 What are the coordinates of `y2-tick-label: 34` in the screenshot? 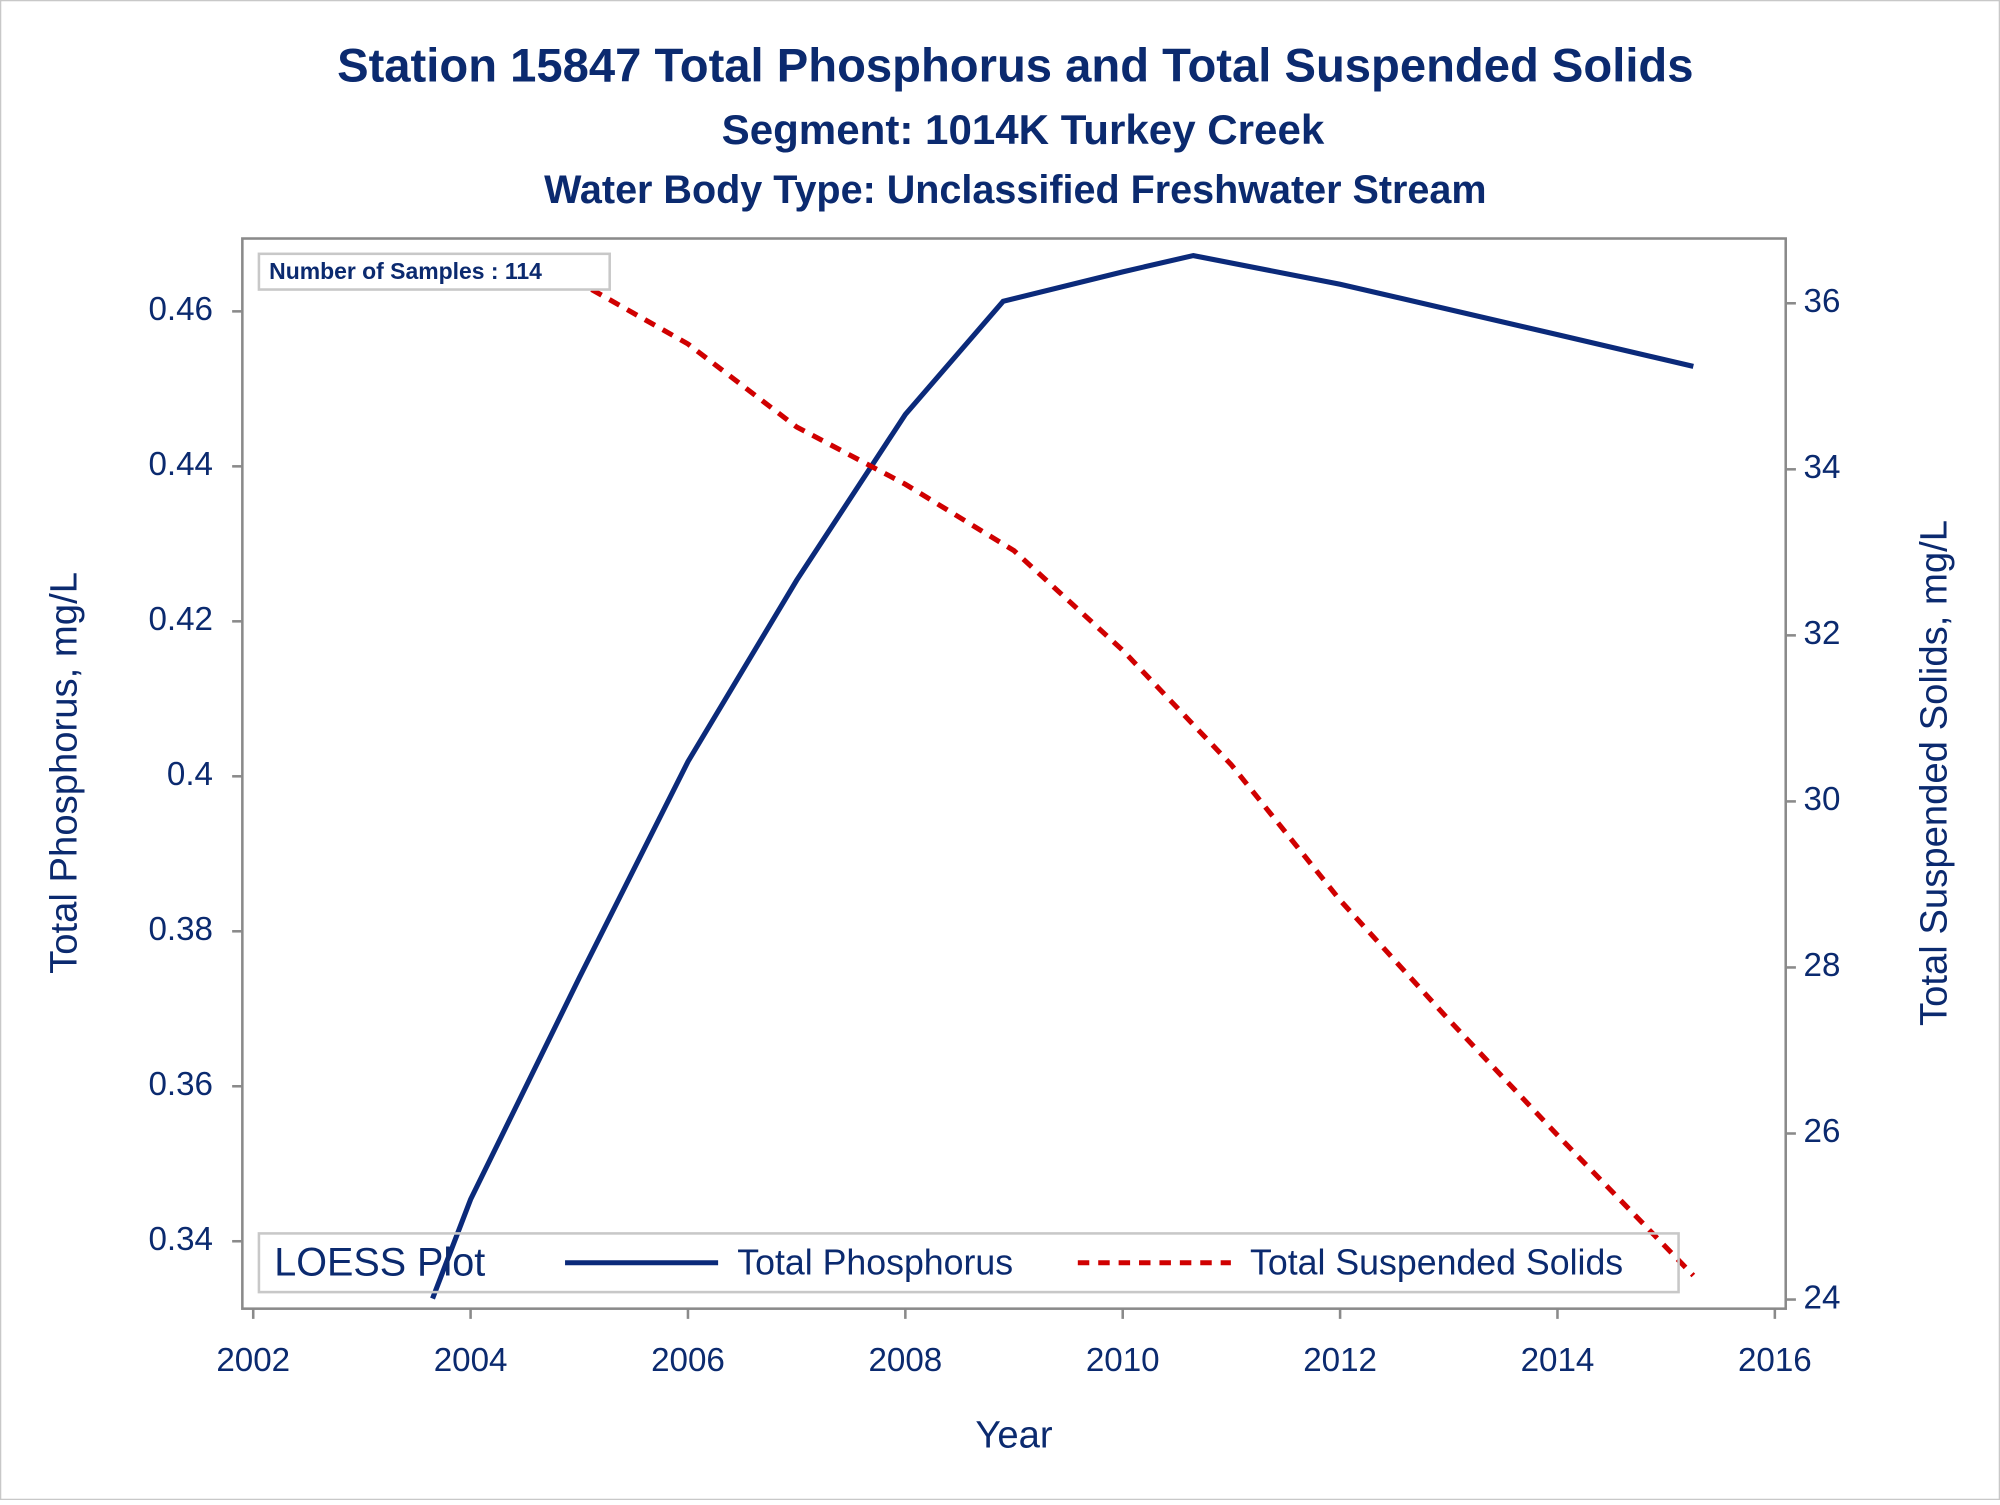 It's located at (1822, 467).